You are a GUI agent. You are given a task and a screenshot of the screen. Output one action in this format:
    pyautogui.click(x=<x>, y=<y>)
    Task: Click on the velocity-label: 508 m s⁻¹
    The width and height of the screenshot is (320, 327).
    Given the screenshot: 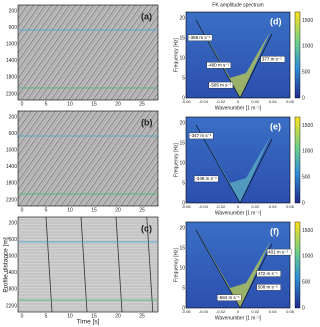 What is the action you would take?
    pyautogui.click(x=268, y=287)
    